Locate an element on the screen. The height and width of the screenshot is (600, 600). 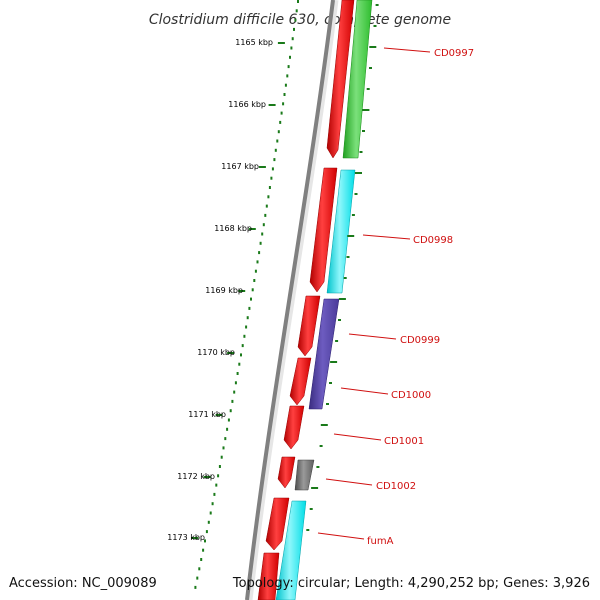
gene-label-cd1001: CD1001 is located at coordinates (404, 441).